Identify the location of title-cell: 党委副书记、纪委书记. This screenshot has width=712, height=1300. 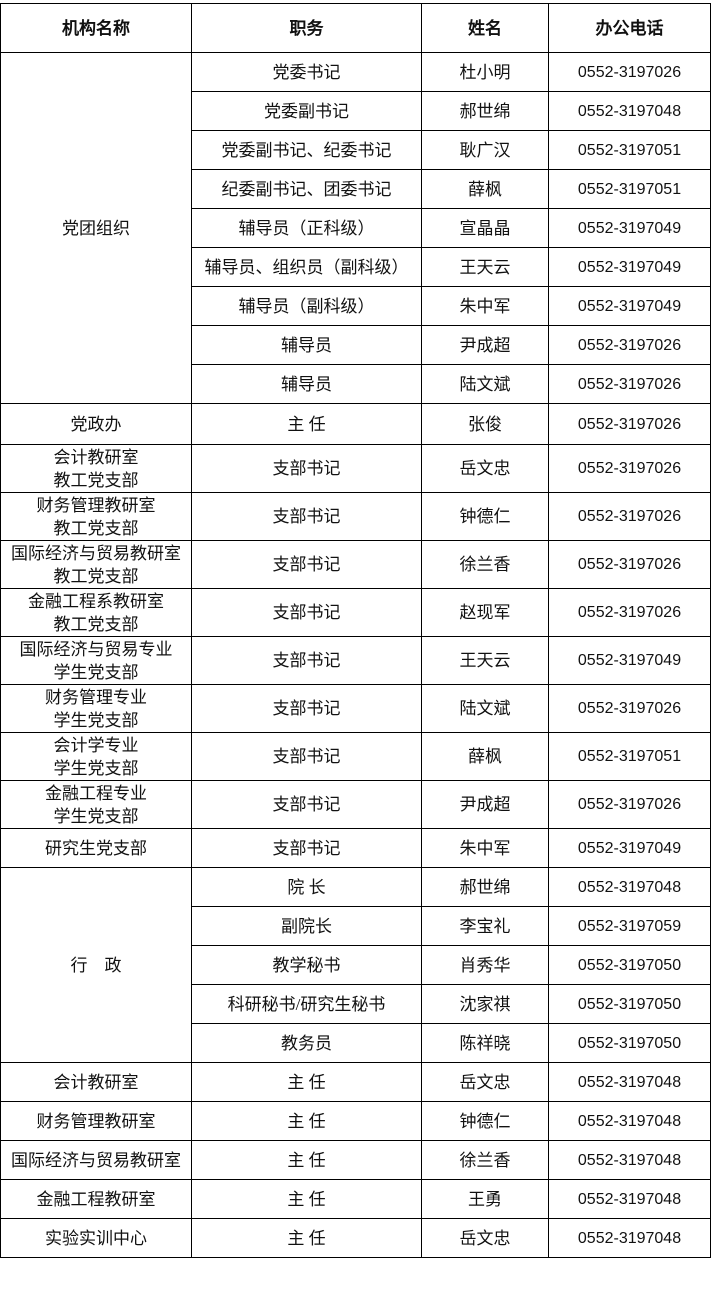
(306, 150).